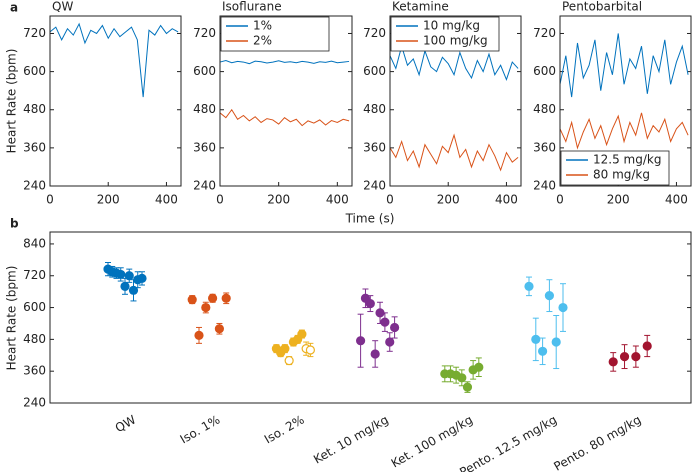  I want to click on legend-label: 2%, so click(262, 41).